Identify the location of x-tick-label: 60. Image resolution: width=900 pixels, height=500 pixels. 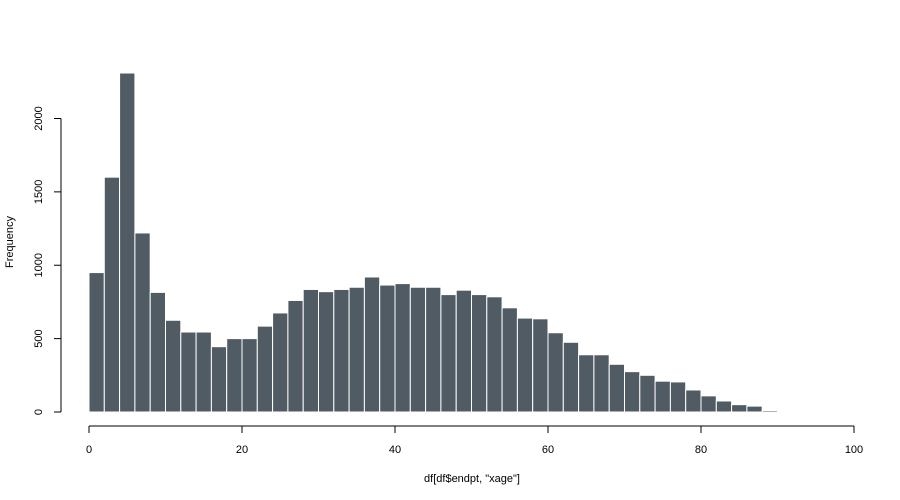
(548, 450).